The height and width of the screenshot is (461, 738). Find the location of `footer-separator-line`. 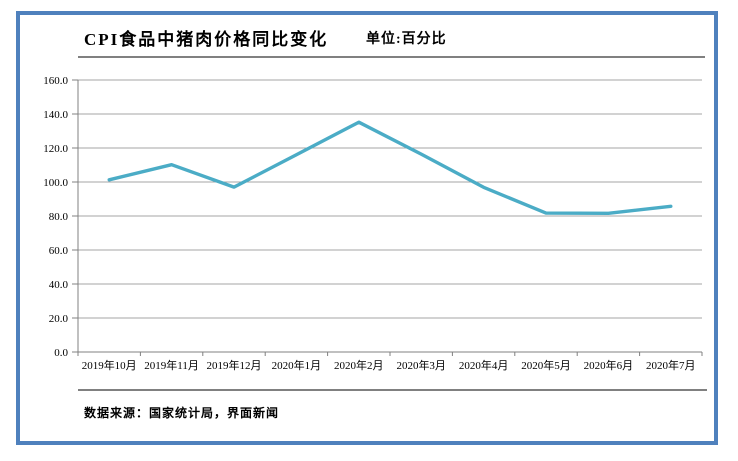

footer-separator-line is located at coordinates (392, 390).